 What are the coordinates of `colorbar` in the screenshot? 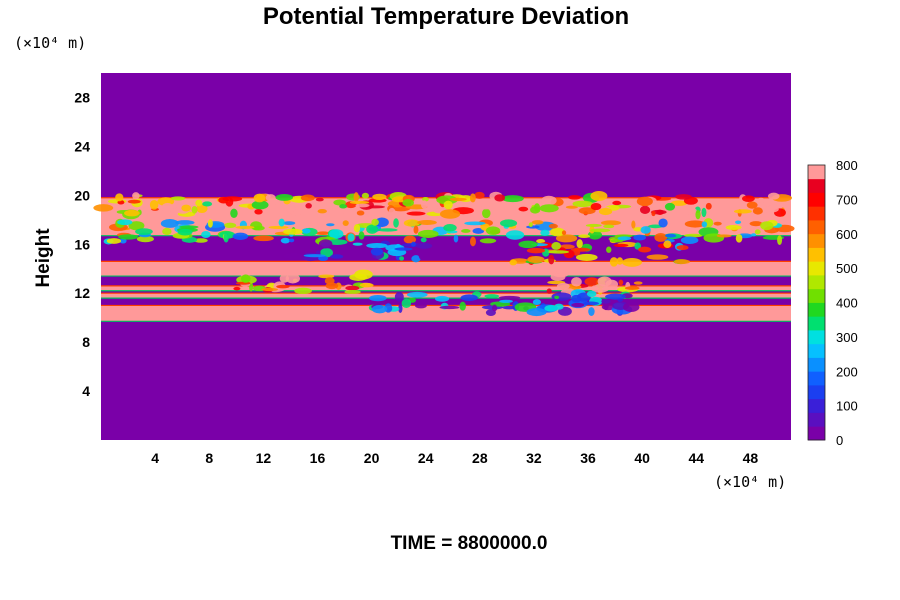 It's located at (816, 302).